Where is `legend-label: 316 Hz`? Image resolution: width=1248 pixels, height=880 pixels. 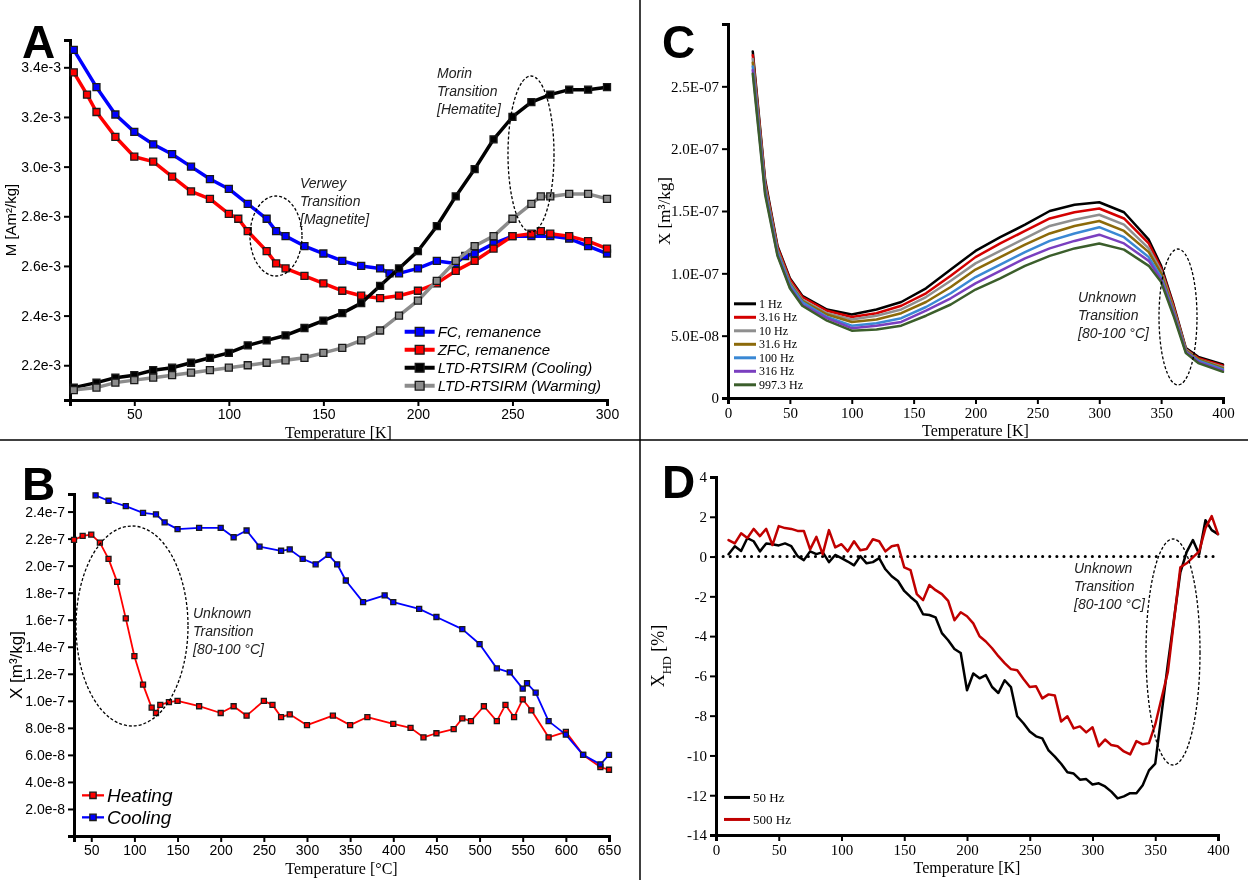 legend-label: 316 Hz is located at coordinates (776, 371).